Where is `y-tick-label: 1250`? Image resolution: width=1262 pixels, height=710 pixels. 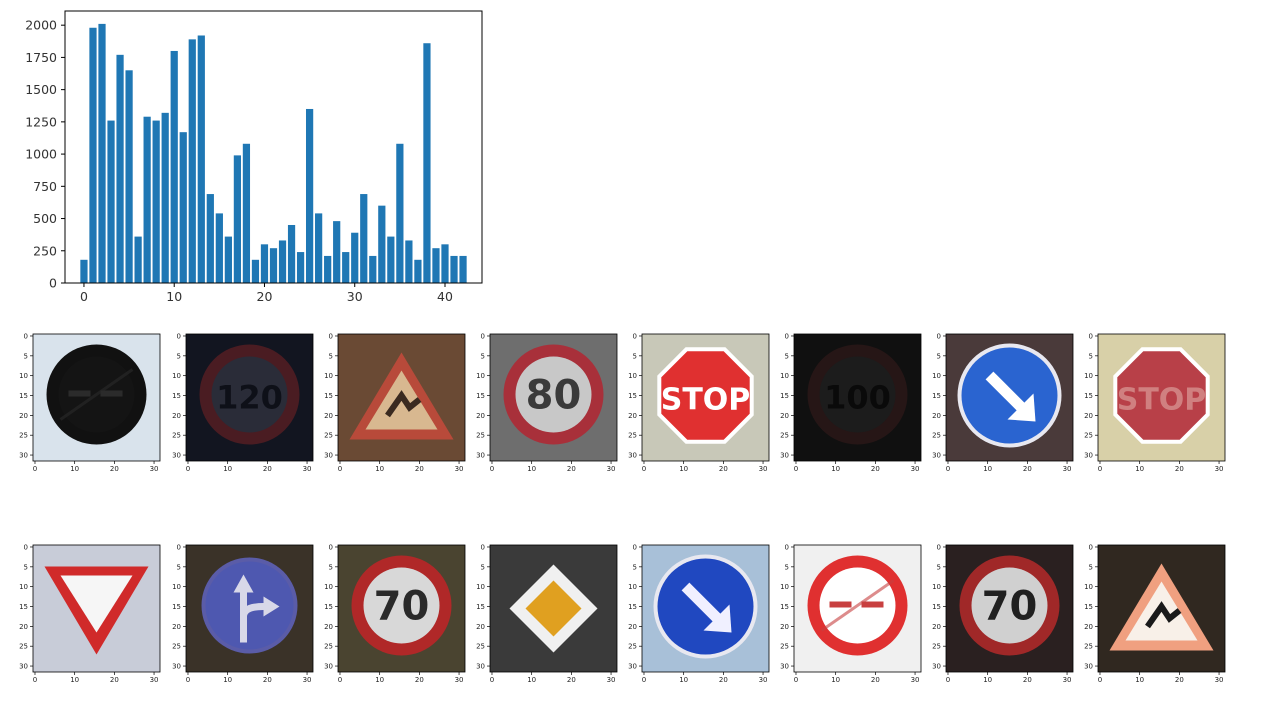 y-tick-label: 1250 is located at coordinates (41, 121).